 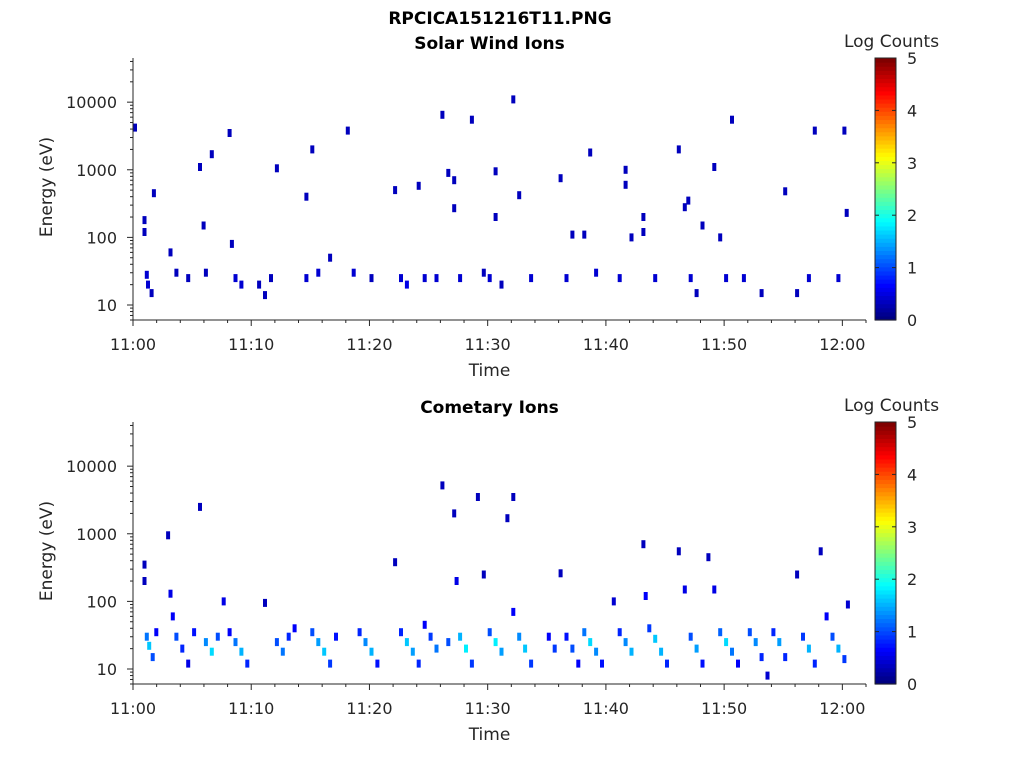 I want to click on x-axis-label: Time, so click(x=489, y=735).